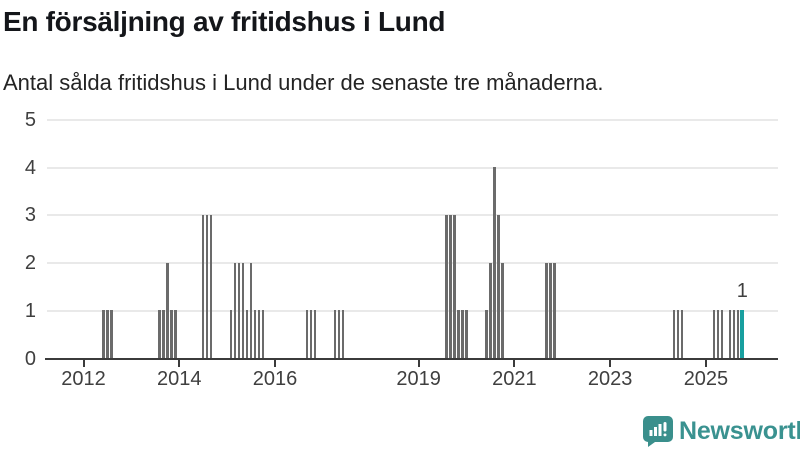  What do you see at coordinates (30, 120) in the screenshot?
I see `y-axis-label: 5` at bounding box center [30, 120].